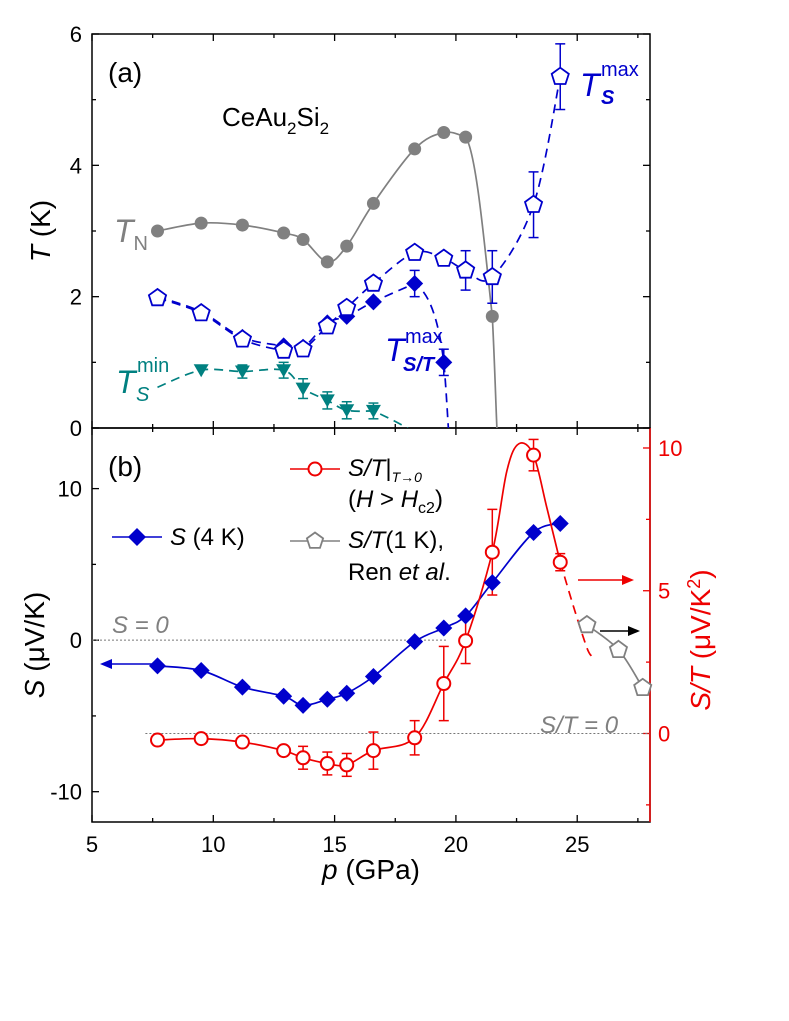 This screenshot has width=789, height=1021. I want to click on tst-max-series-sup: max, so click(424, 337).